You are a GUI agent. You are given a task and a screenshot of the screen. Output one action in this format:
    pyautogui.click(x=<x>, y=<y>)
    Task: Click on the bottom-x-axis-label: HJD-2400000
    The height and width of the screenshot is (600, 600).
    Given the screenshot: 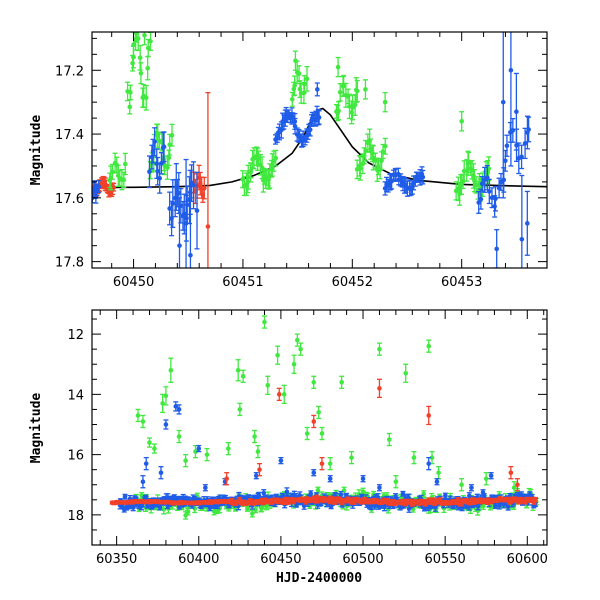 What is the action you would take?
    pyautogui.click(x=319, y=578)
    